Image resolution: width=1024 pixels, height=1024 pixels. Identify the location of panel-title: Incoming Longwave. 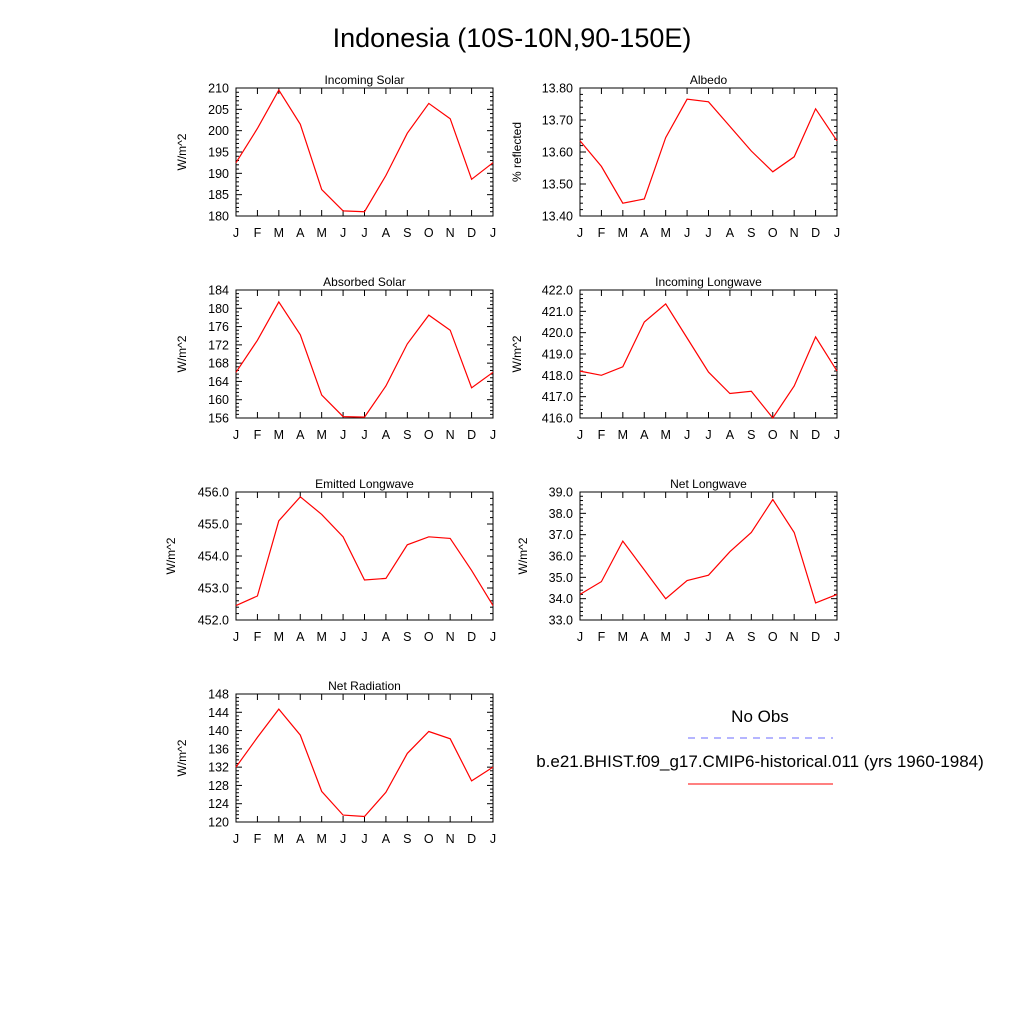
(708, 282).